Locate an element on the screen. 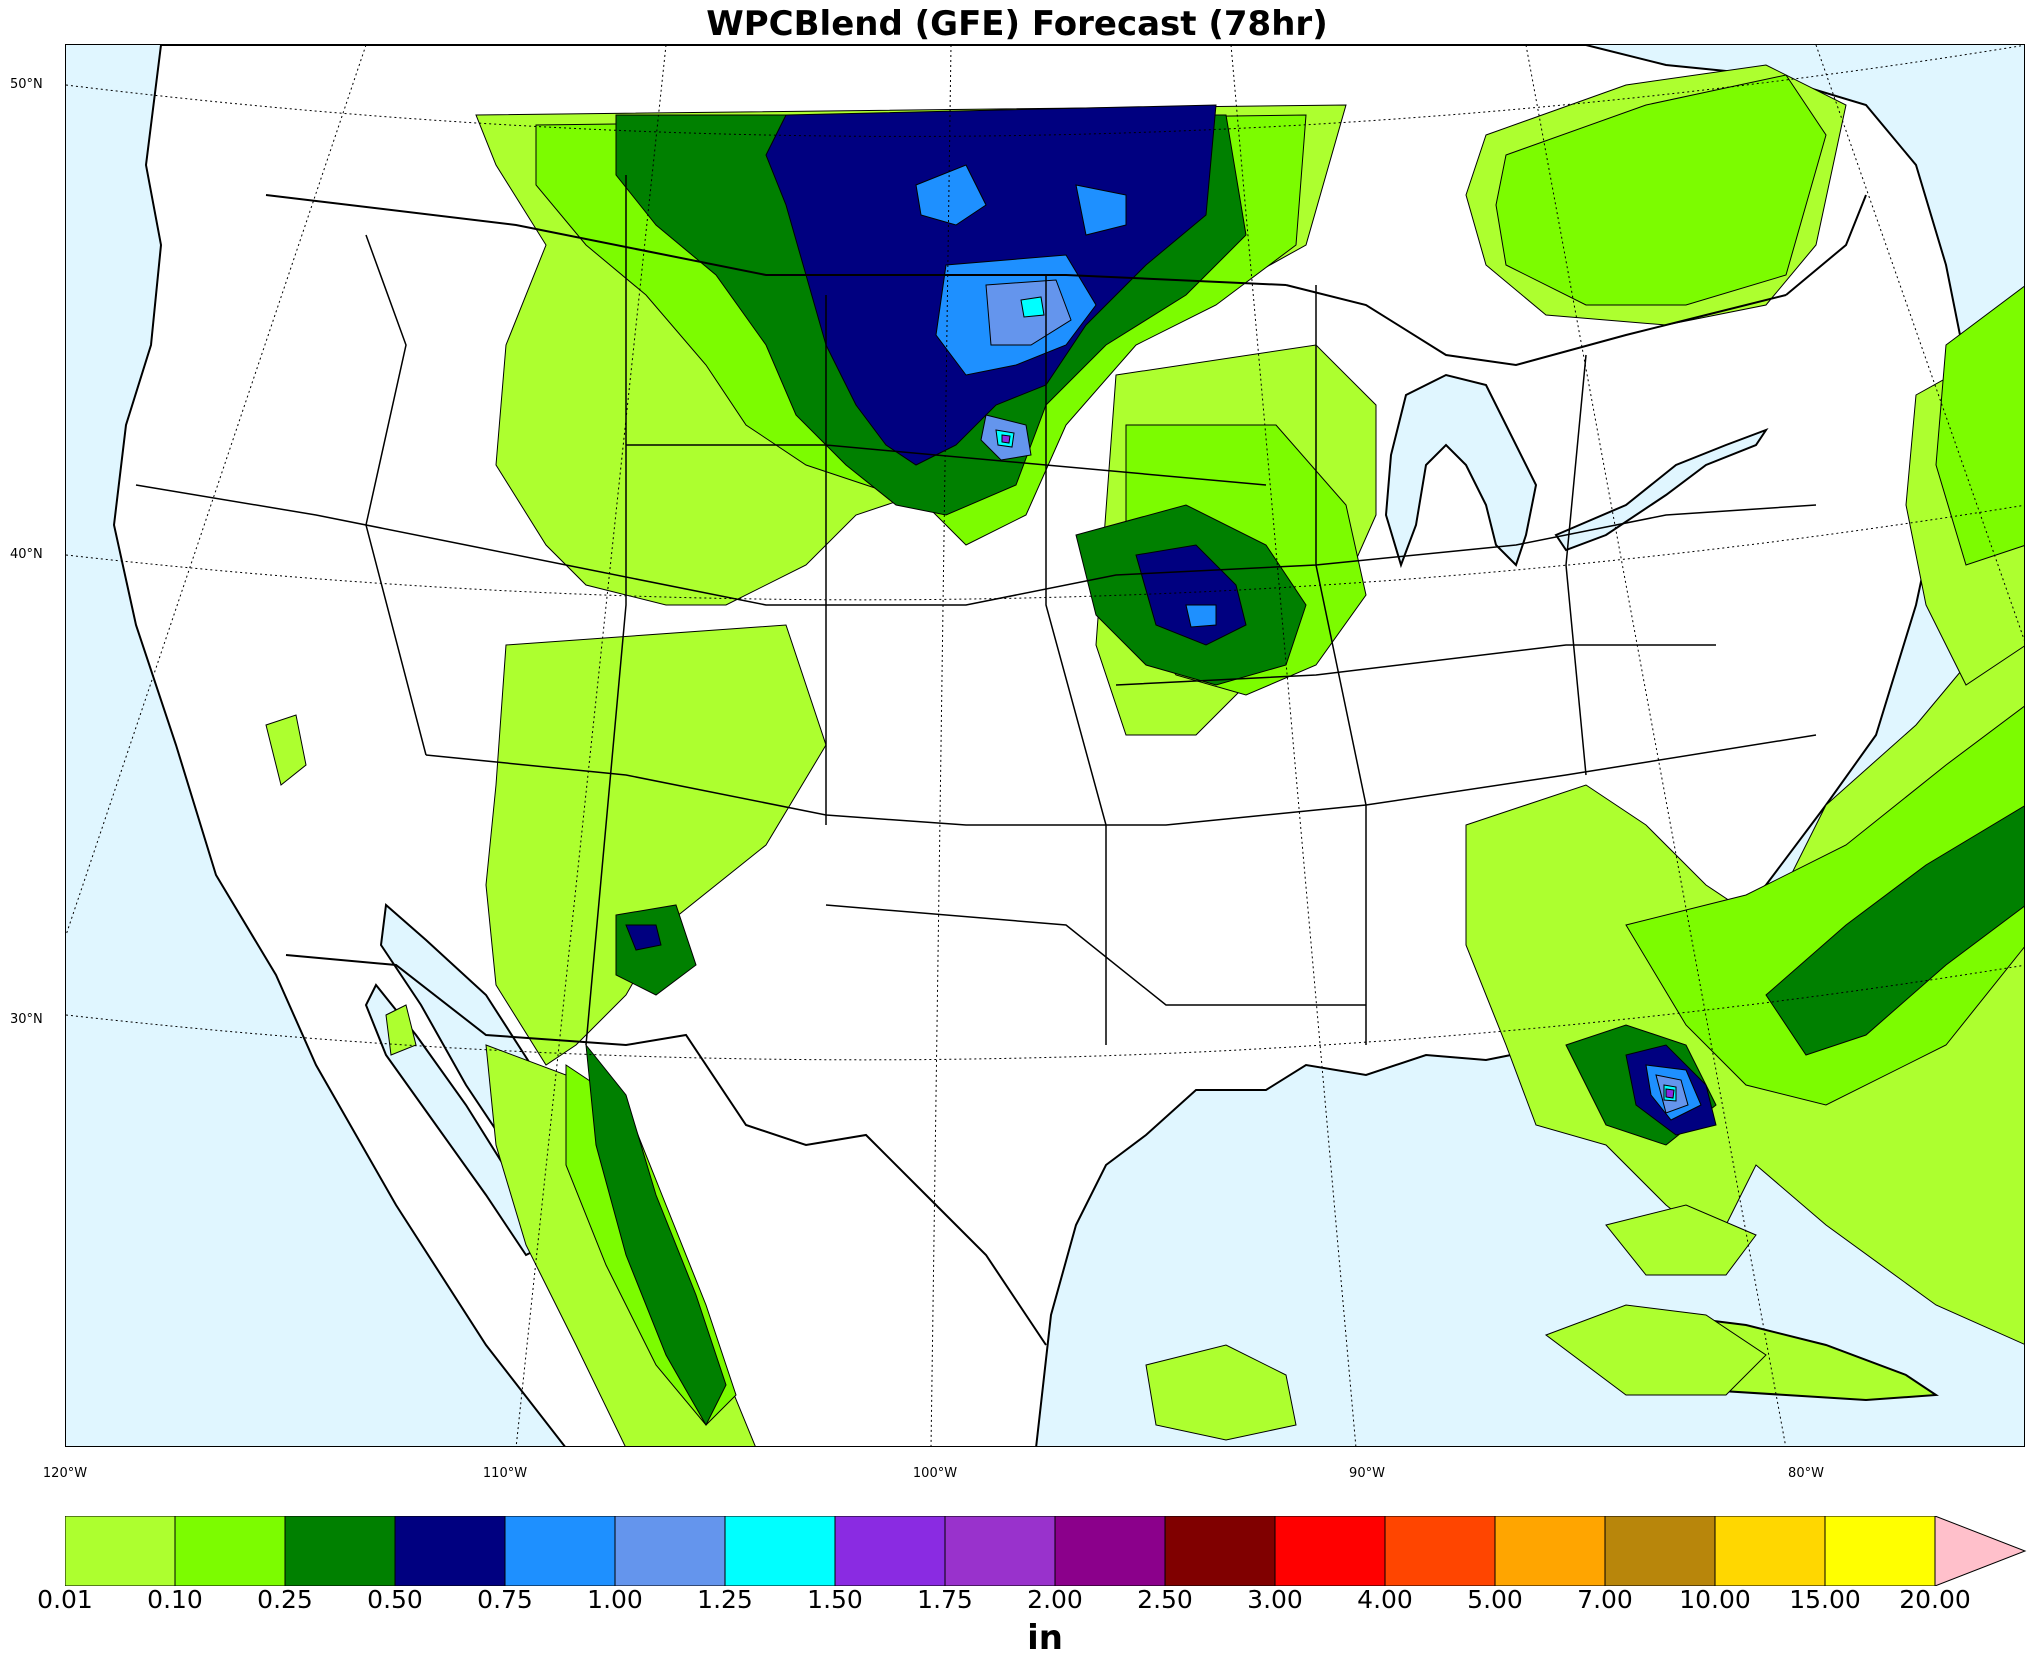 The height and width of the screenshot is (1666, 2034). colorbar-tick-label: 15.00 is located at coordinates (1825, 1599).